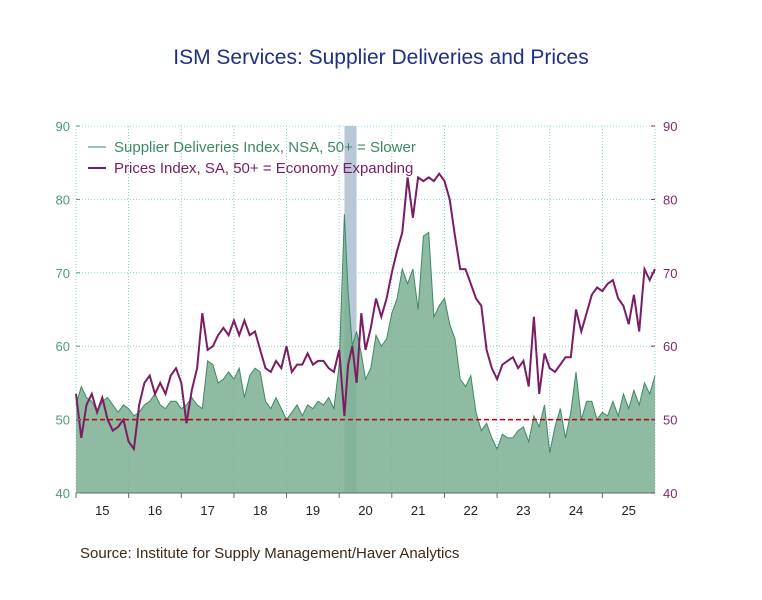  I want to click on x-tick-label: 15, so click(102, 510).